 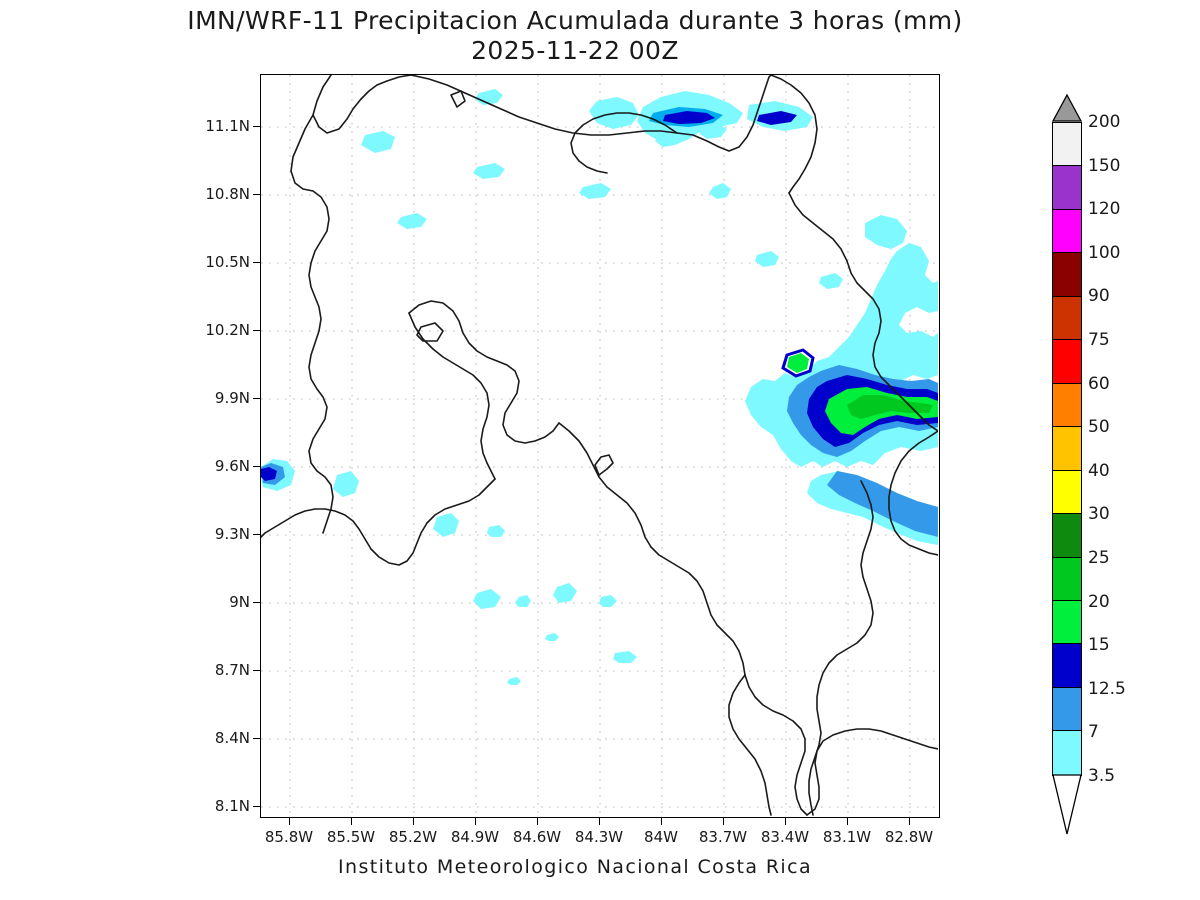 I want to click on precip-pacific-dot-a, so click(x=346, y=484).